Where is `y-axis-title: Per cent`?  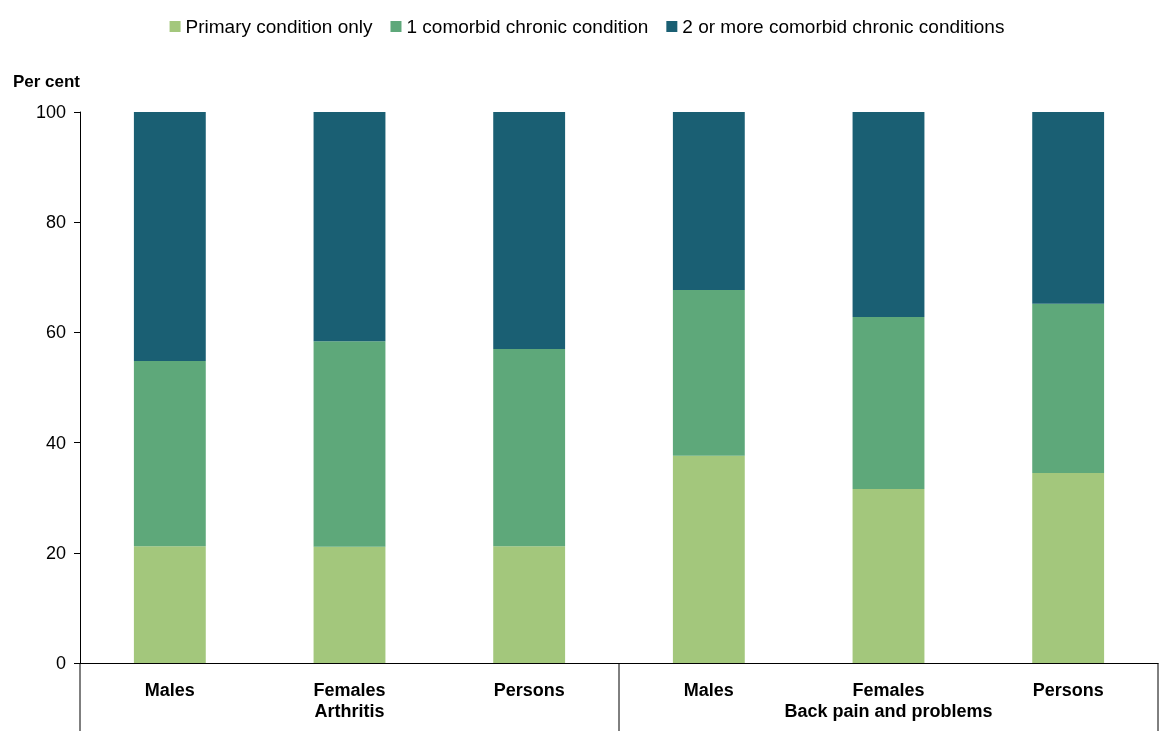
y-axis-title: Per cent is located at coordinates (46, 81).